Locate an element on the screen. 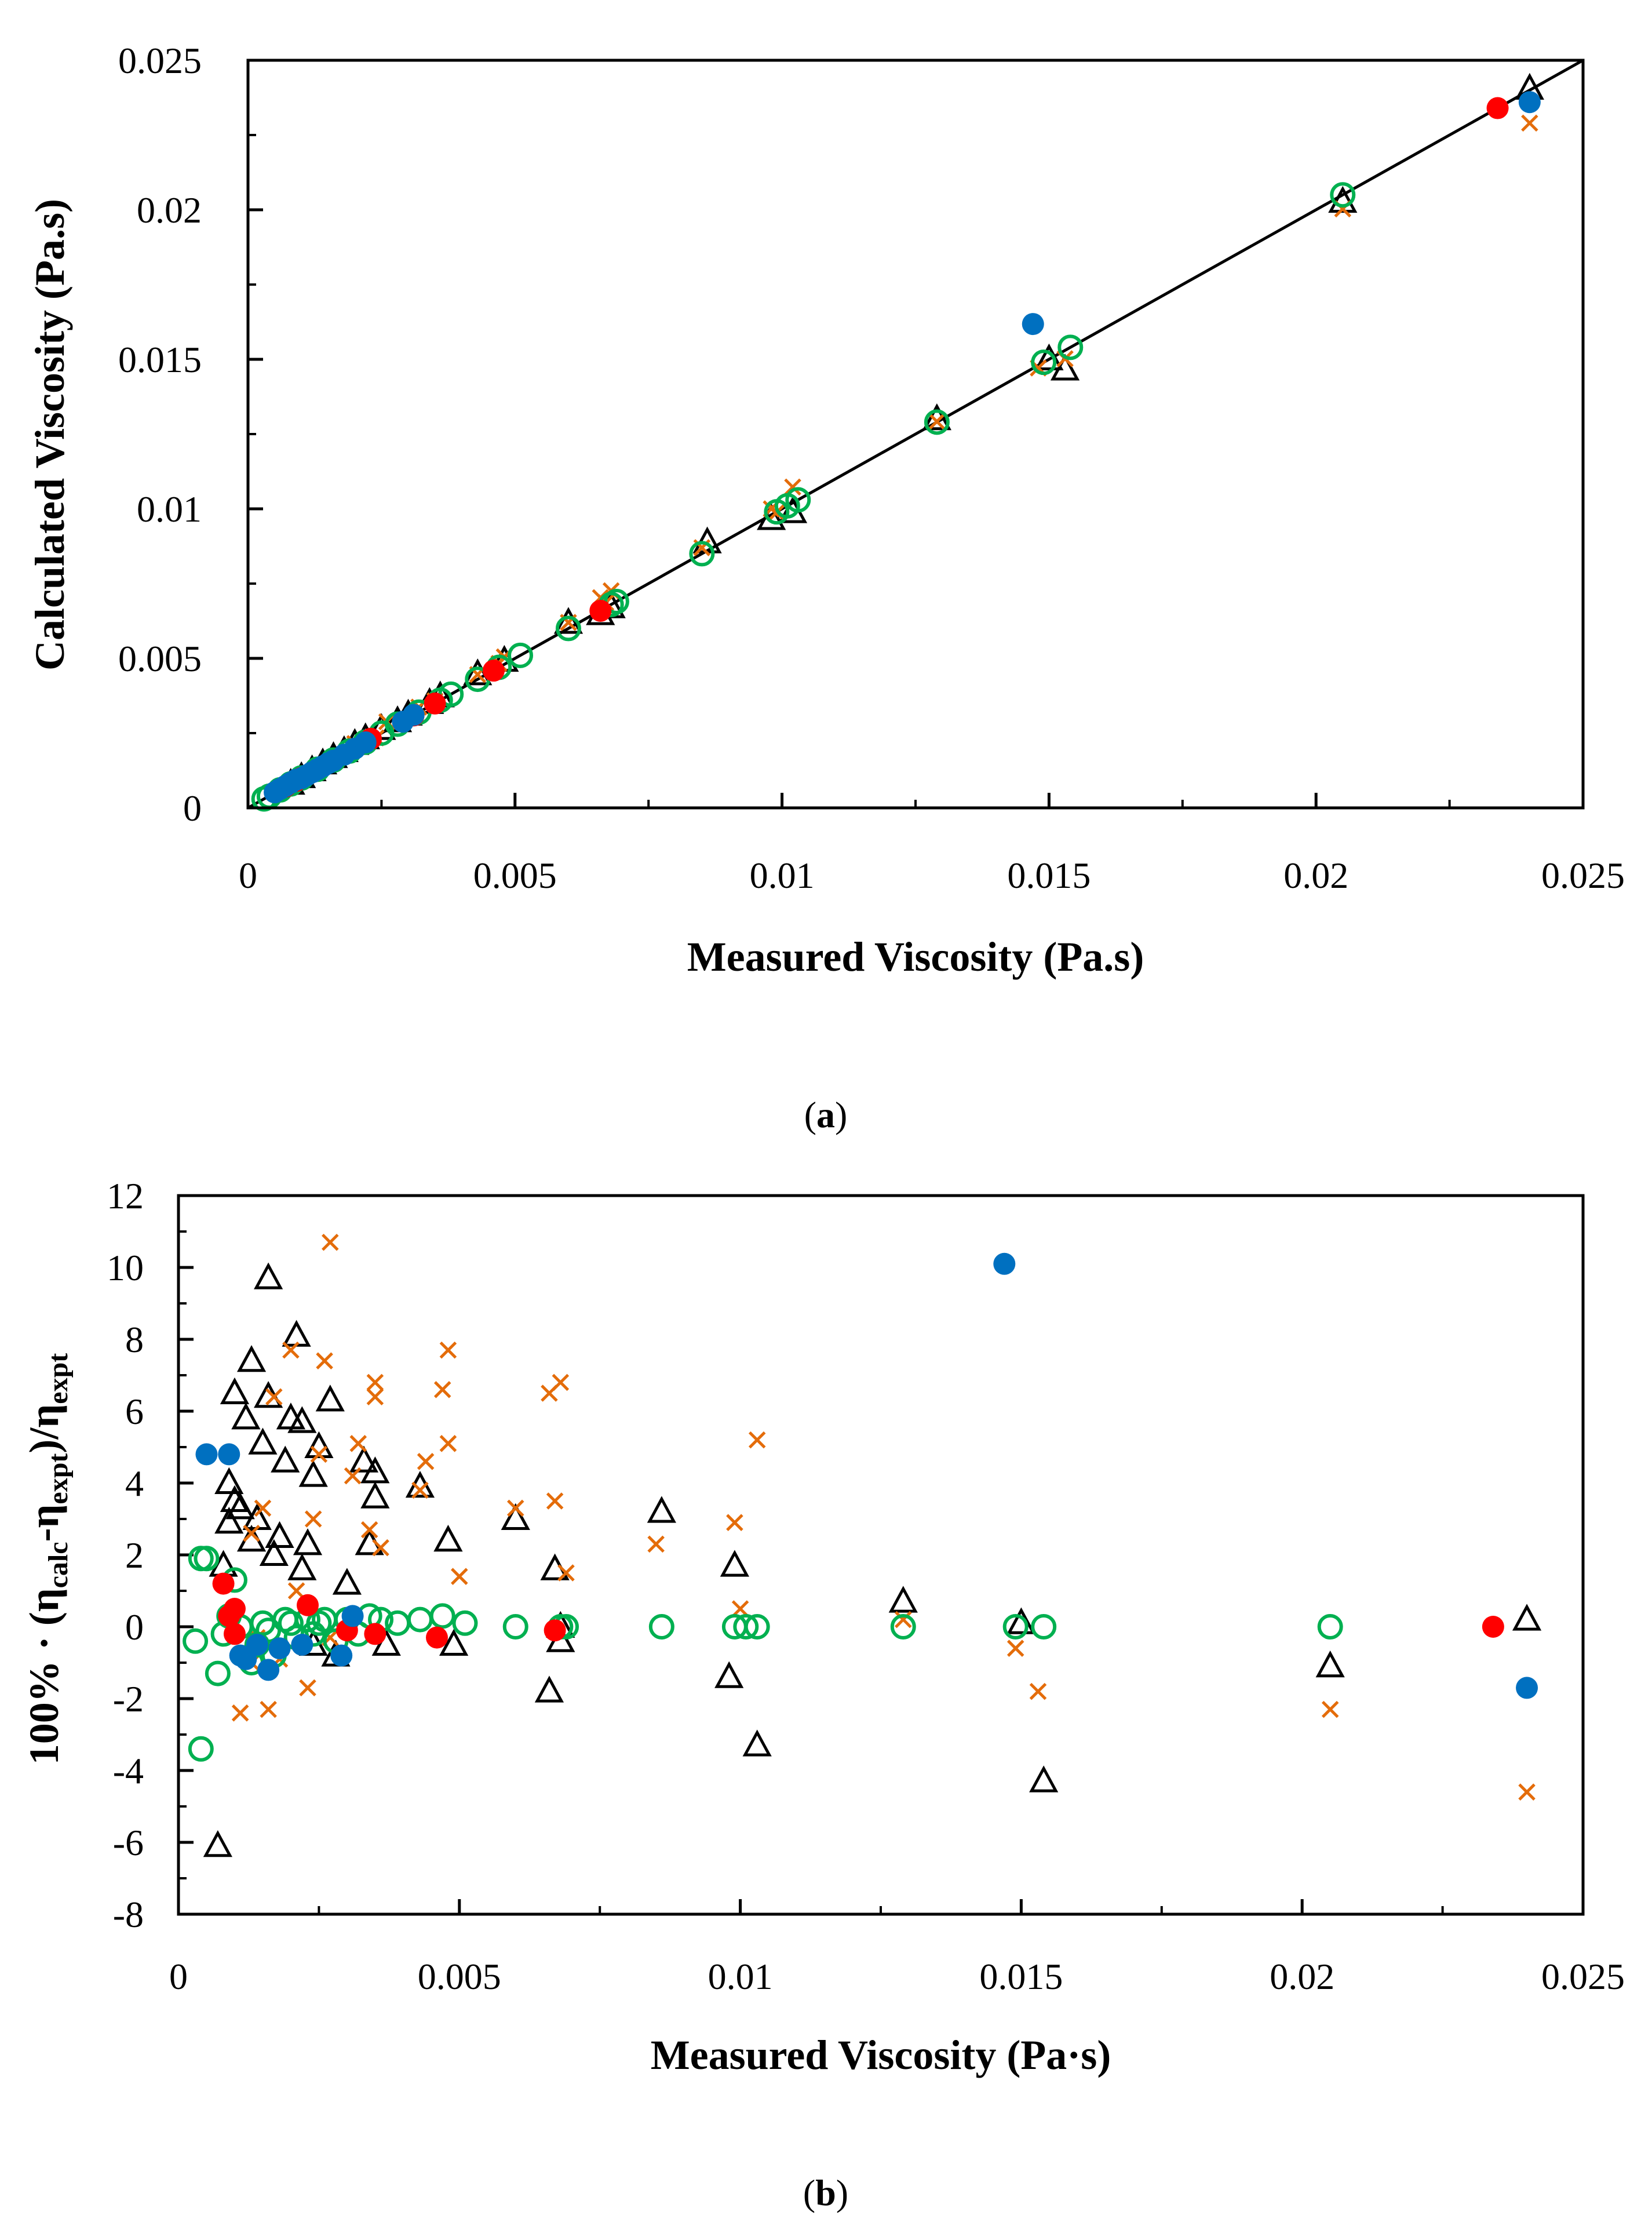 The image size is (1652, 2226). y-tick-label: -4 is located at coordinates (128, 1771).